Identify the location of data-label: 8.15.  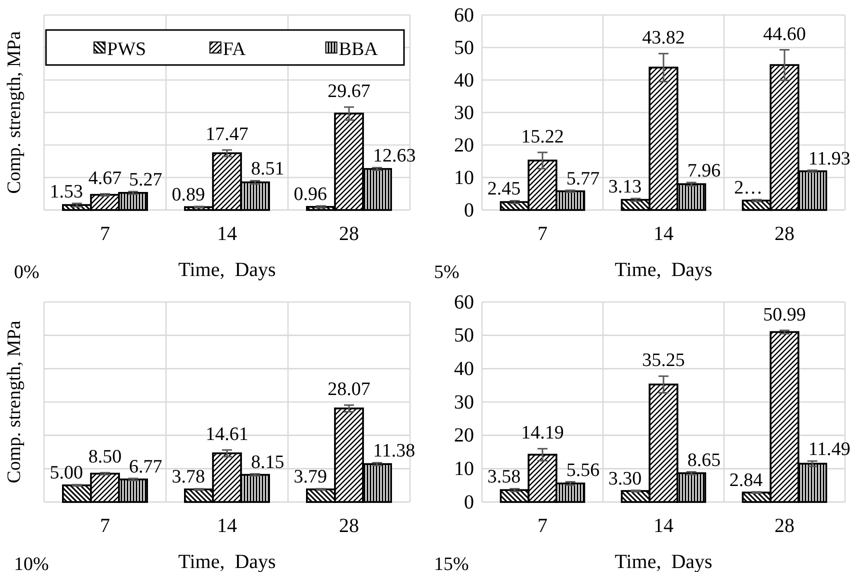
(267, 462).